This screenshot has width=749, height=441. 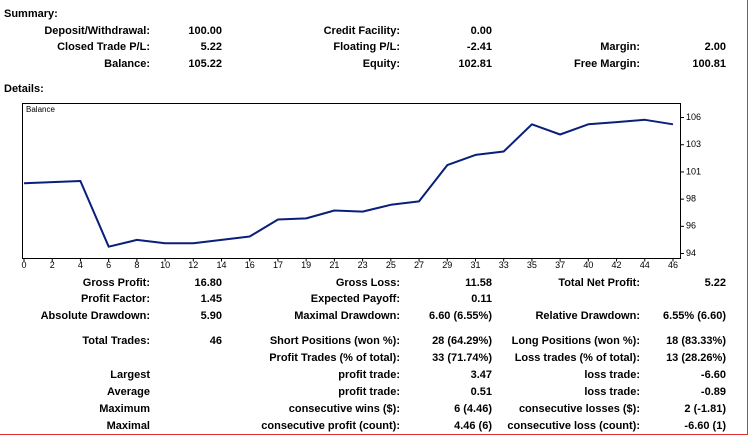 I want to click on field-value: 5.90, so click(x=211, y=316).